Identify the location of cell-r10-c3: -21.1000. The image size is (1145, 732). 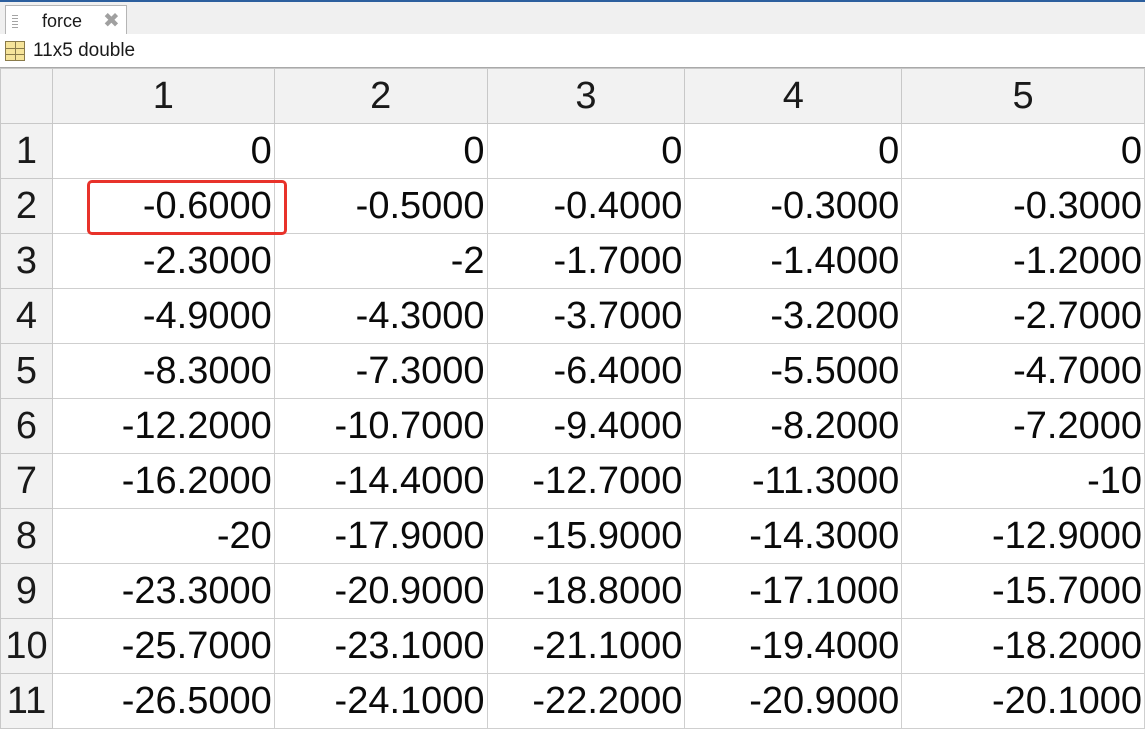
(586, 646).